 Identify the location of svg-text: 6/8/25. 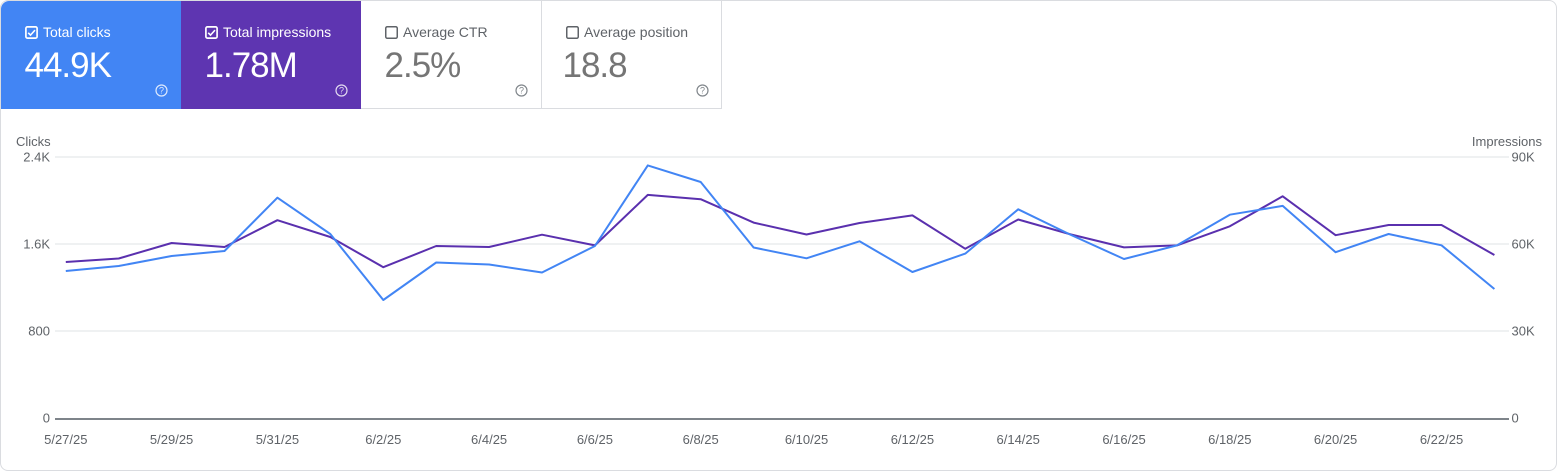
(701, 439).